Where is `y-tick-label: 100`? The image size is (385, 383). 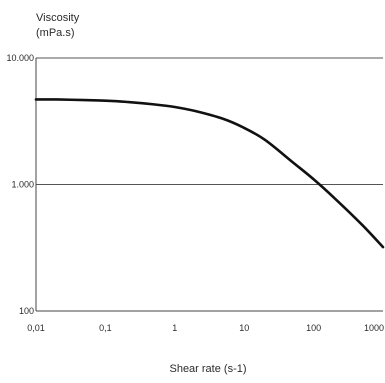 y-tick-label: 100 is located at coordinates (26, 311).